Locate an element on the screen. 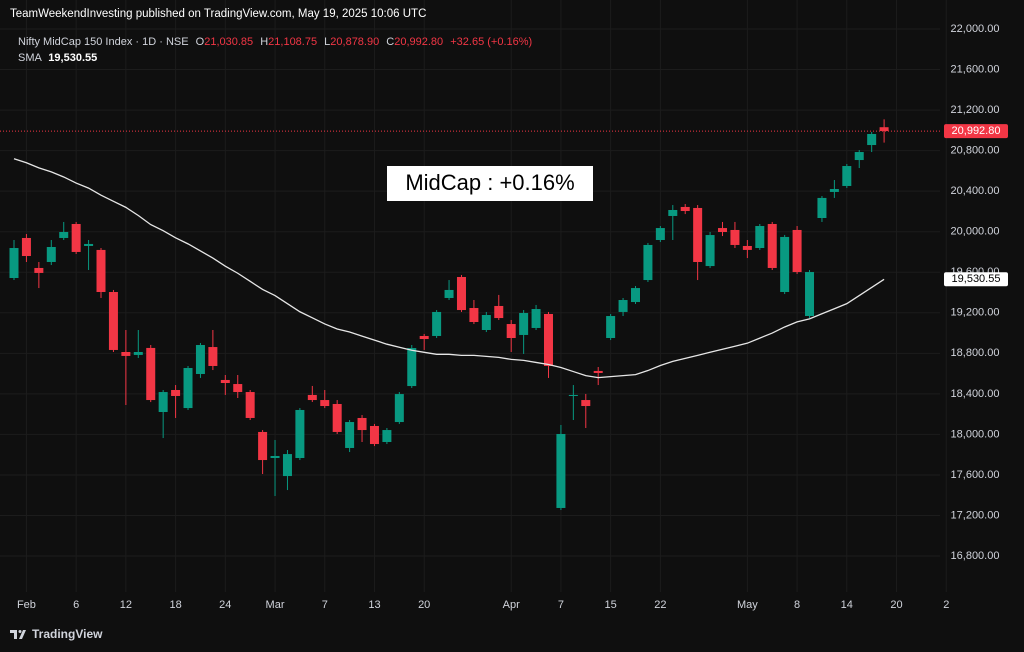  y-tick-label: 19,200.00 is located at coordinates (975, 313).